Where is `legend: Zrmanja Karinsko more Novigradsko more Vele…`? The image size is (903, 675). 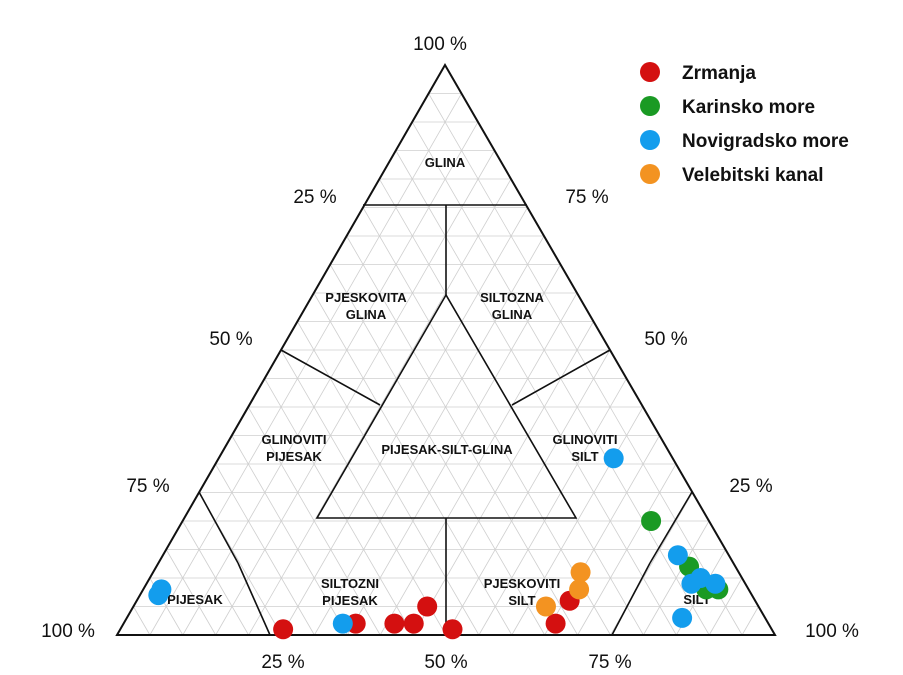 legend: Zrmanja Karinsko more Novigradsko more Vele… is located at coordinates (744, 124).